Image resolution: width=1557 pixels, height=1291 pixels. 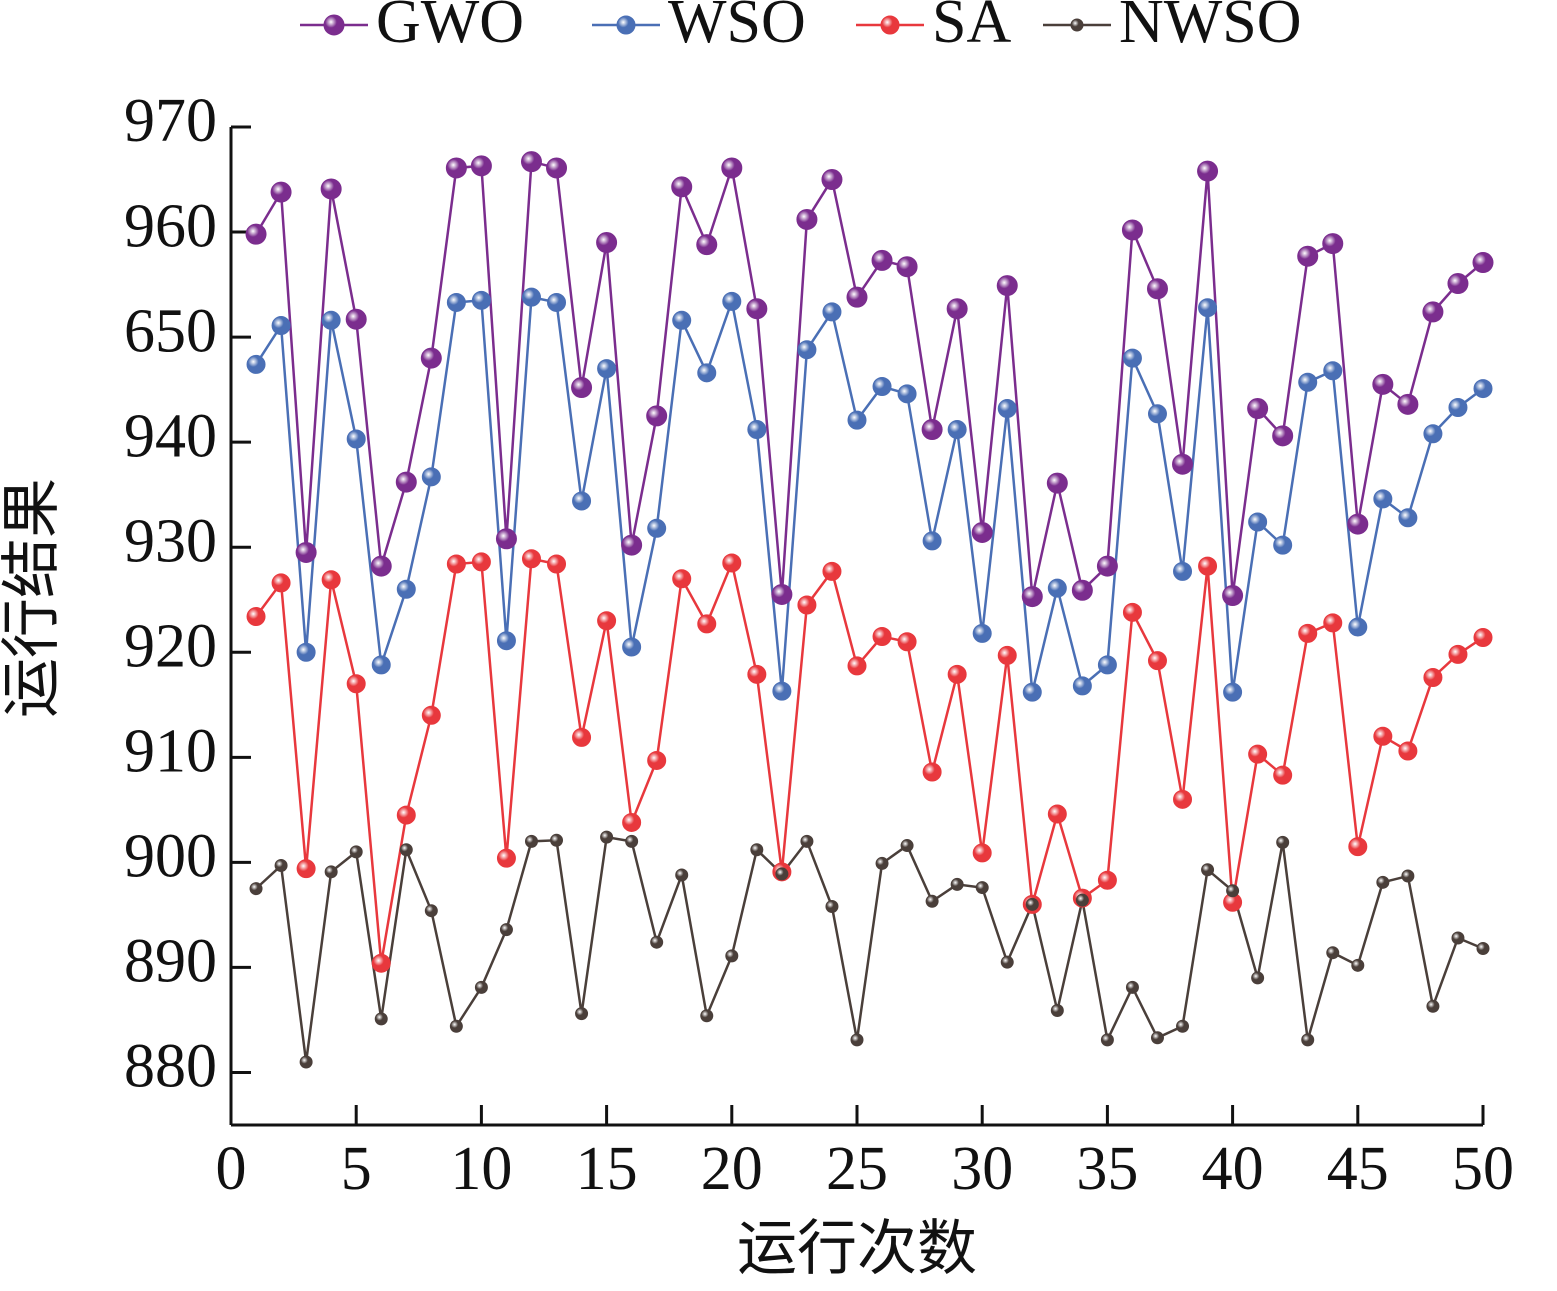 What do you see at coordinates (170, 646) in the screenshot?
I see `y-tick-label: 920` at bounding box center [170, 646].